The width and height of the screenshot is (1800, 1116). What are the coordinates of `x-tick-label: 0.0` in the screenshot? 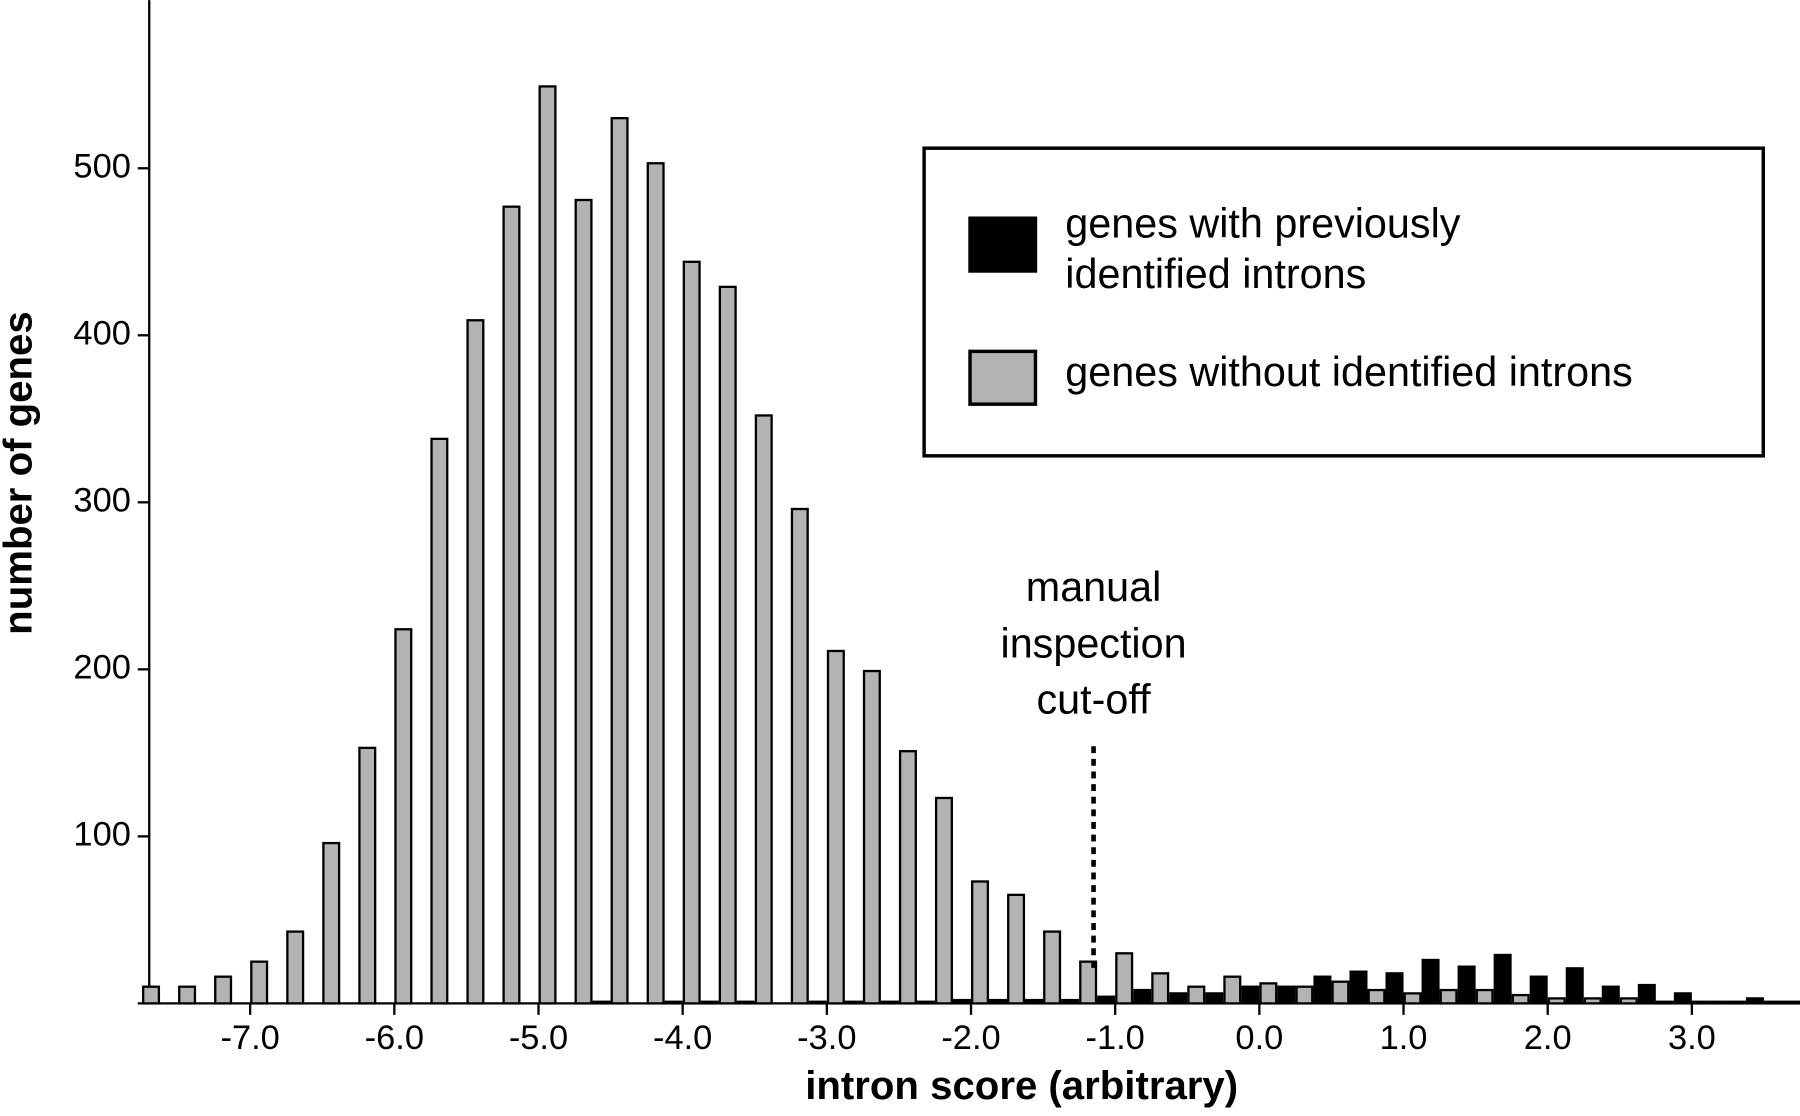 It's located at (1259, 1038).